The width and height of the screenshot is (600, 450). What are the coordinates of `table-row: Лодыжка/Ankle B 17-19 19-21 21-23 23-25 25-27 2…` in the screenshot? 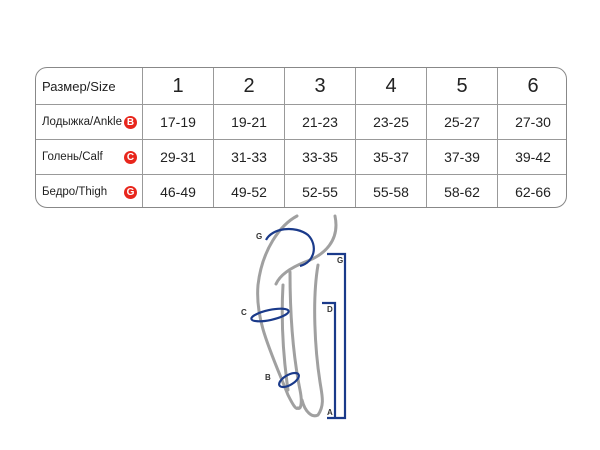 It's located at (301, 121).